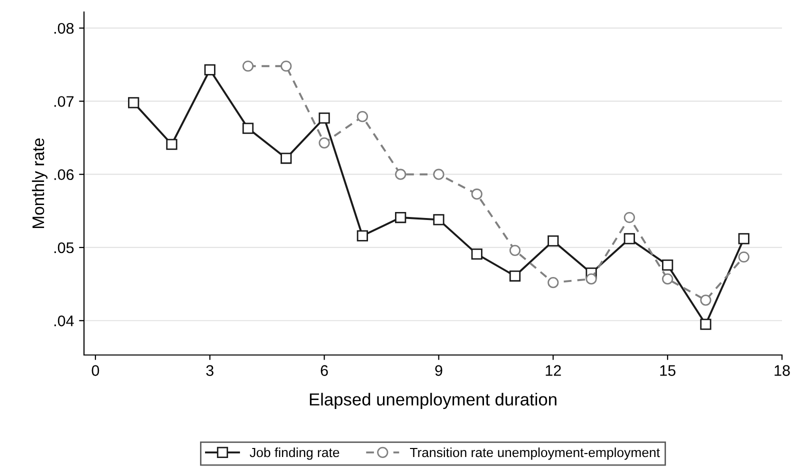 The height and width of the screenshot is (470, 812). What do you see at coordinates (553, 370) in the screenshot?
I see `x-tick-label: 12` at bounding box center [553, 370].